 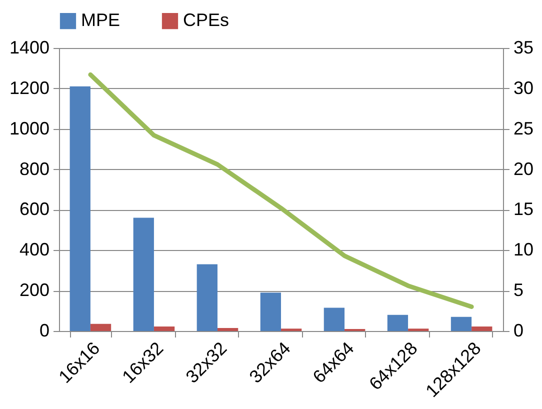 I want to click on y-tick-label: 1400, so click(x=29, y=48).